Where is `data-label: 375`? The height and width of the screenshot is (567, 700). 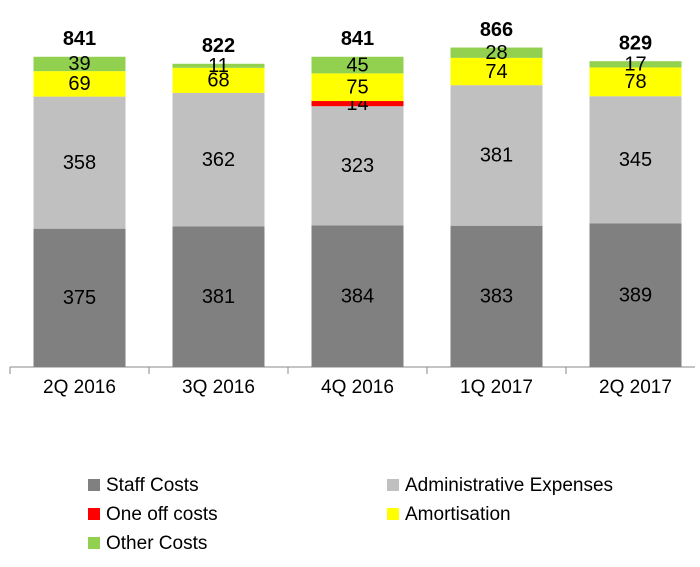
data-label: 375 is located at coordinates (79, 298).